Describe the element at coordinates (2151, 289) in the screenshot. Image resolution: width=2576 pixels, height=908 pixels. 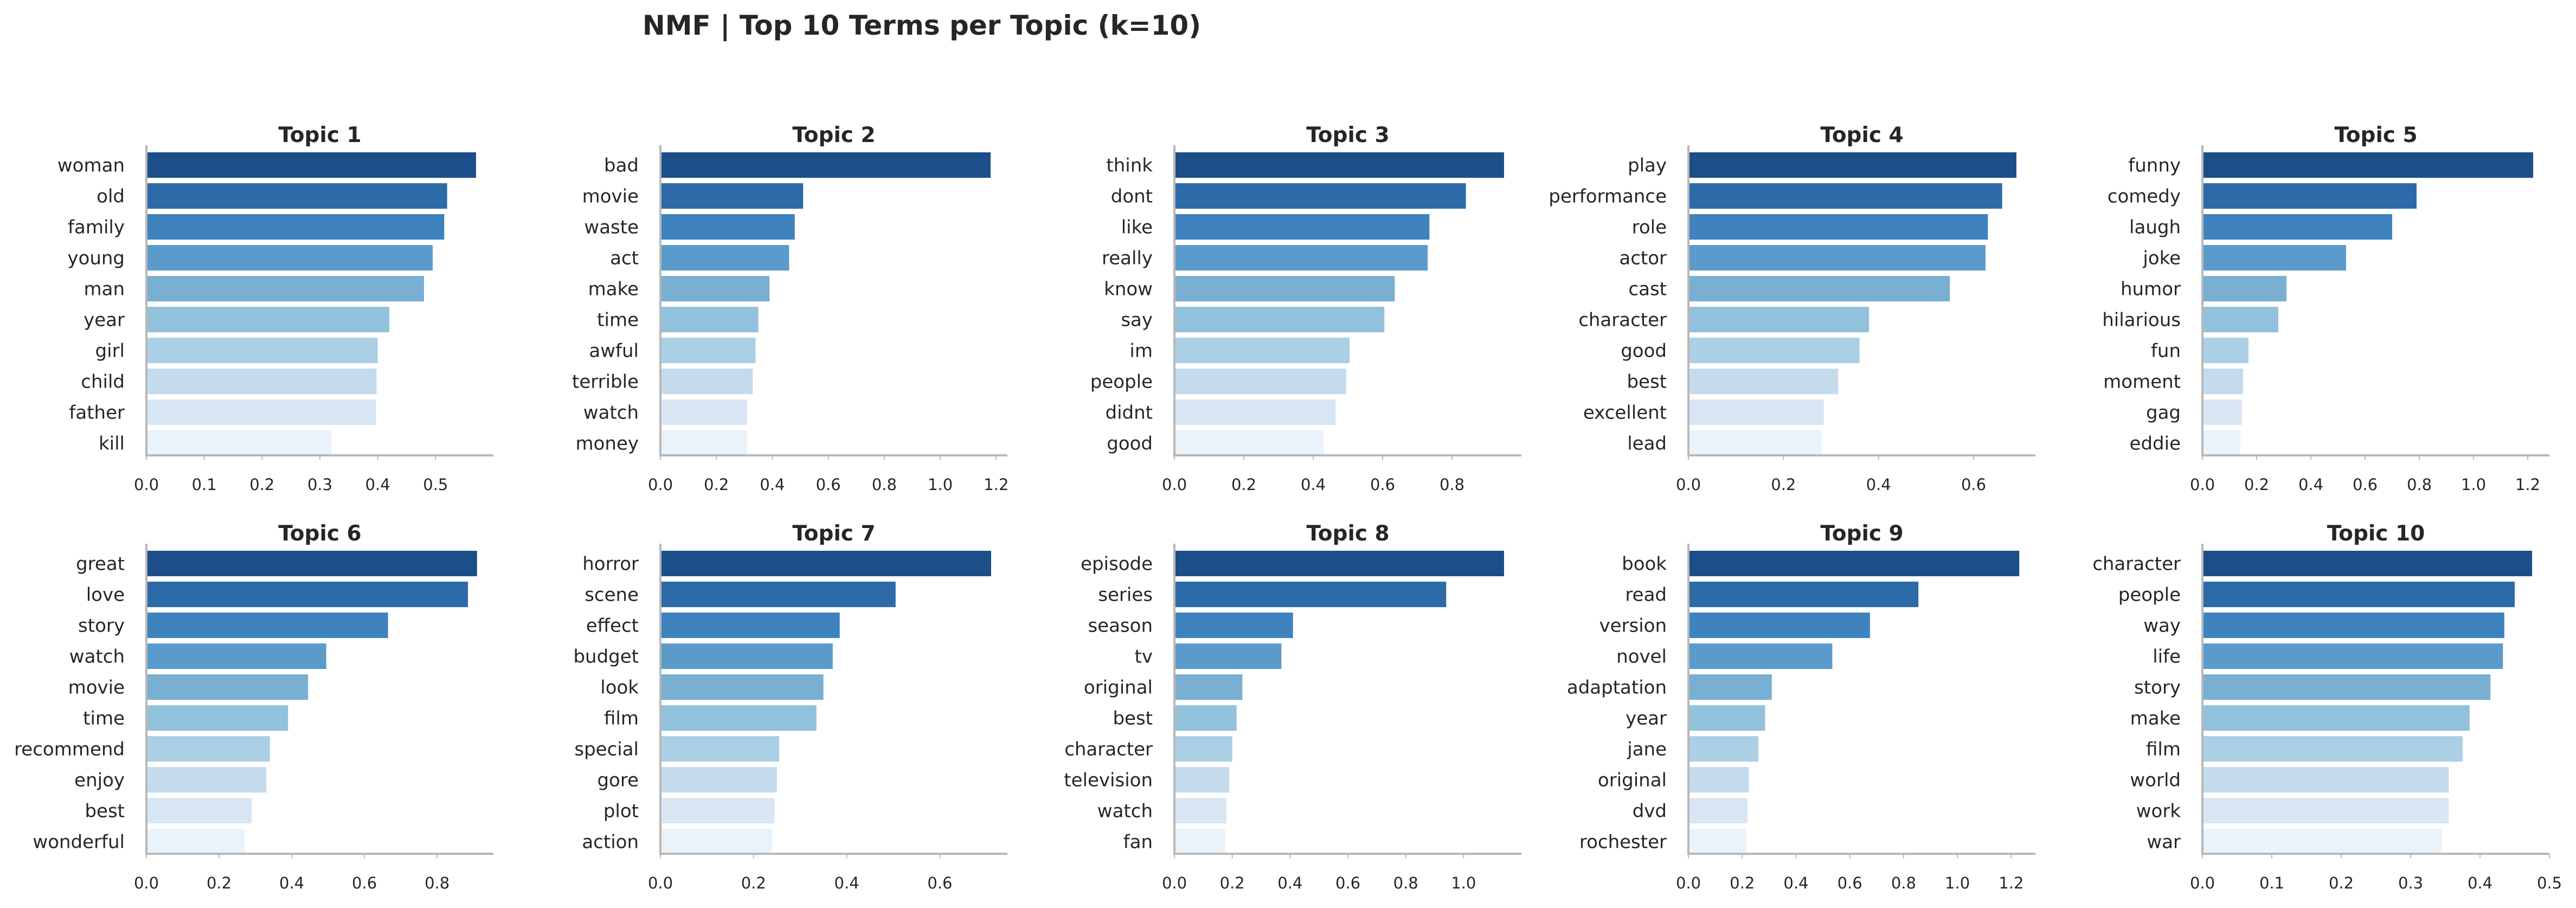
I see `term-label: humor` at that location.